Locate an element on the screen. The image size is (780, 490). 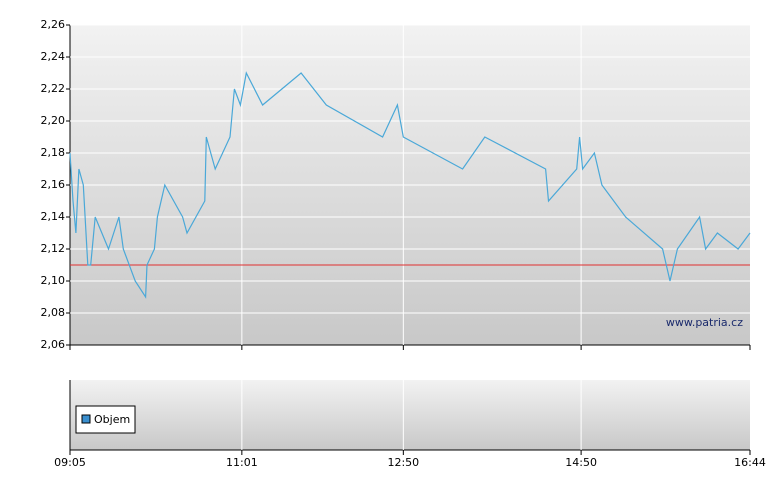
y-tick-label: 2,22 is located at coordinates (53, 88).